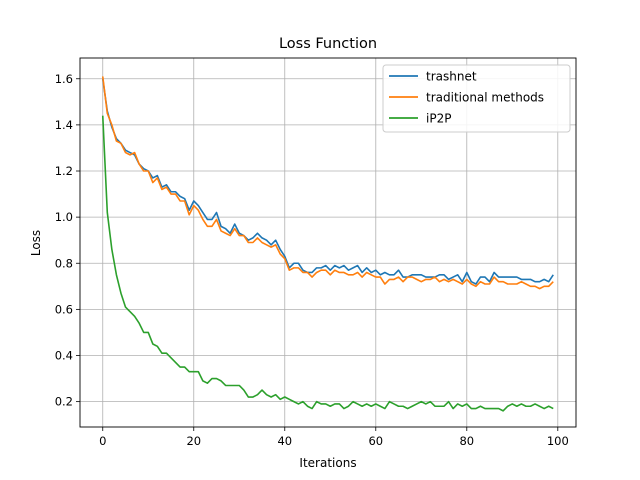  What do you see at coordinates (334, 437) in the screenshot?
I see `x-axis-ticks: 0 20 40 60 80 100` at bounding box center [334, 437].